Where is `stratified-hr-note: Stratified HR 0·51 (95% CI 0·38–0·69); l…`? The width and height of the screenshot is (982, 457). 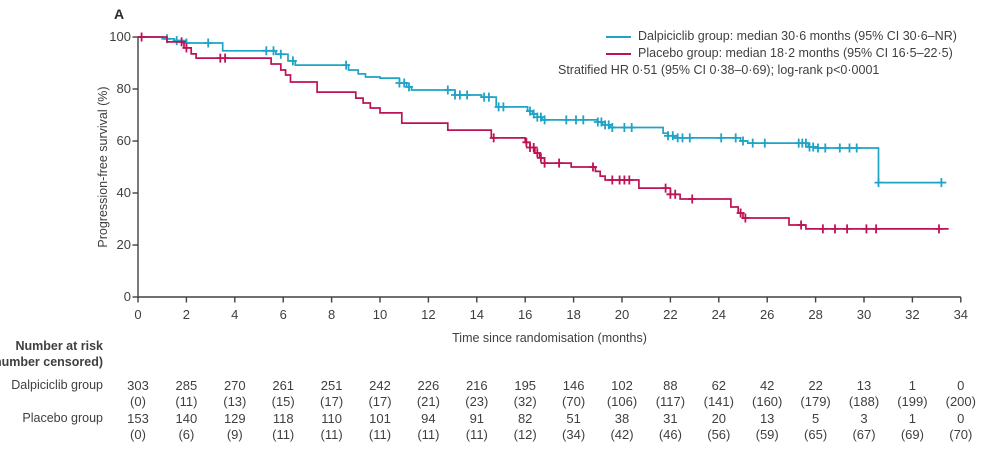 stratified-hr-note: Stratified HR 0·51 (95% CI 0·38–0·69); l… is located at coordinates (719, 70).